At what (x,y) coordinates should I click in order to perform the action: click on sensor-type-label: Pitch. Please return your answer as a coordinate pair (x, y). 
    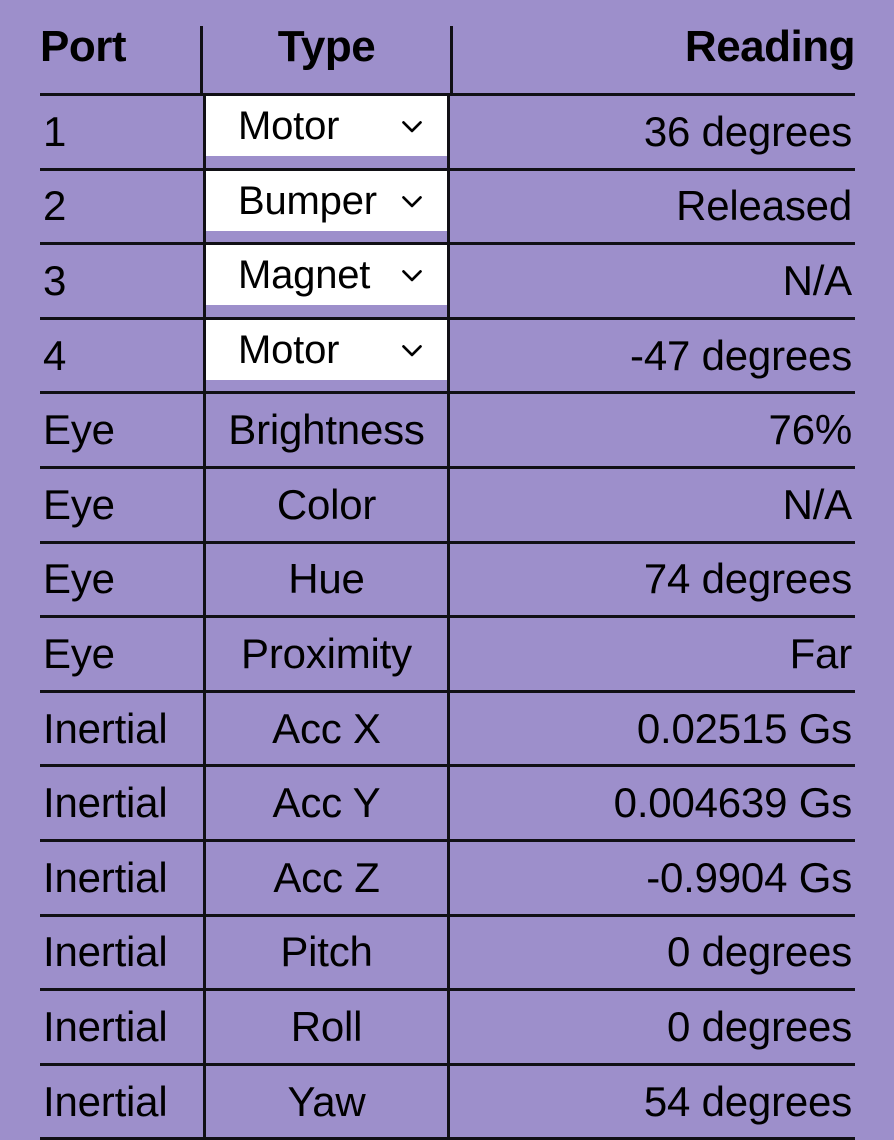
    Looking at the image, I should click on (326, 952).